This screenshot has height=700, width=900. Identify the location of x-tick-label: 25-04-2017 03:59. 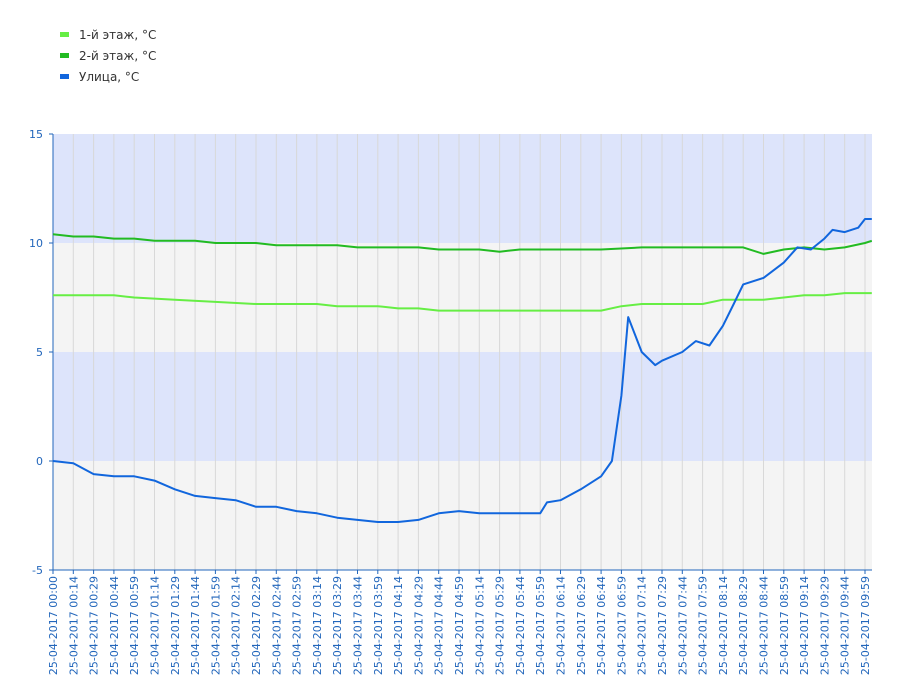
(378, 625).